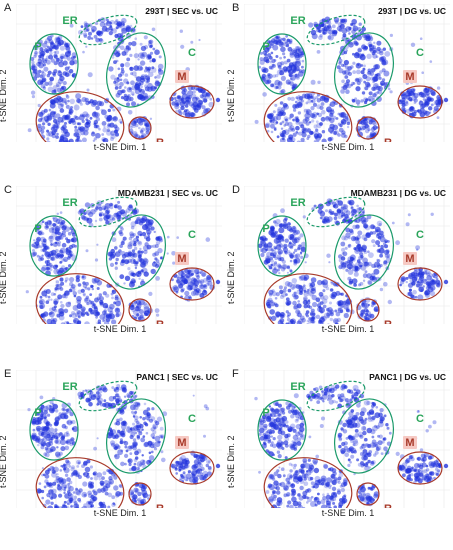 Image resolution: width=453 pixels, height=550 pixels. What do you see at coordinates (108, 212) in the screenshot?
I see `cluster-outline-er` at bounding box center [108, 212].